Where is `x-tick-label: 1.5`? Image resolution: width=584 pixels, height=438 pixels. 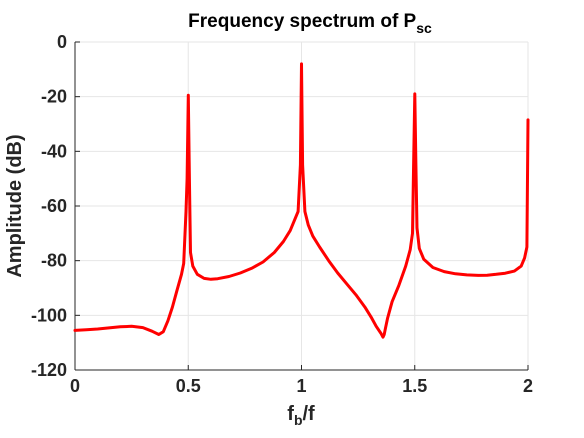 x-tick-label: 1.5 is located at coordinates (414, 386).